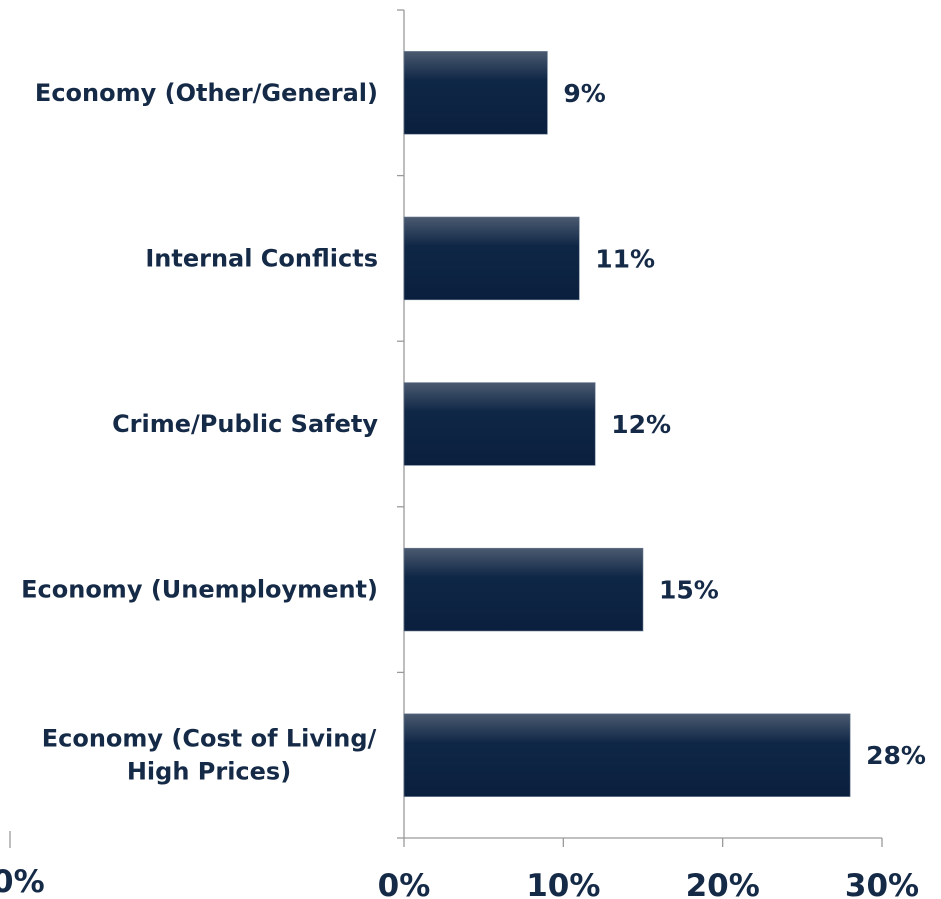 The height and width of the screenshot is (899, 941). What do you see at coordinates (400, 424) in the screenshot?
I see `y-axis-ticks` at bounding box center [400, 424].